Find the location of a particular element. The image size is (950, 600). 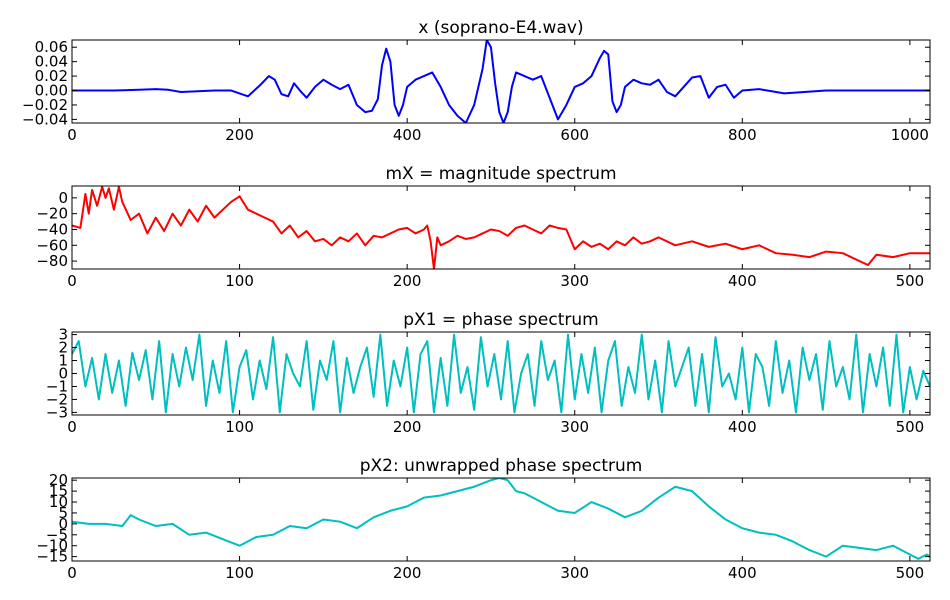

subplot-title: pX1 = phase spectrum is located at coordinates (500, 320).